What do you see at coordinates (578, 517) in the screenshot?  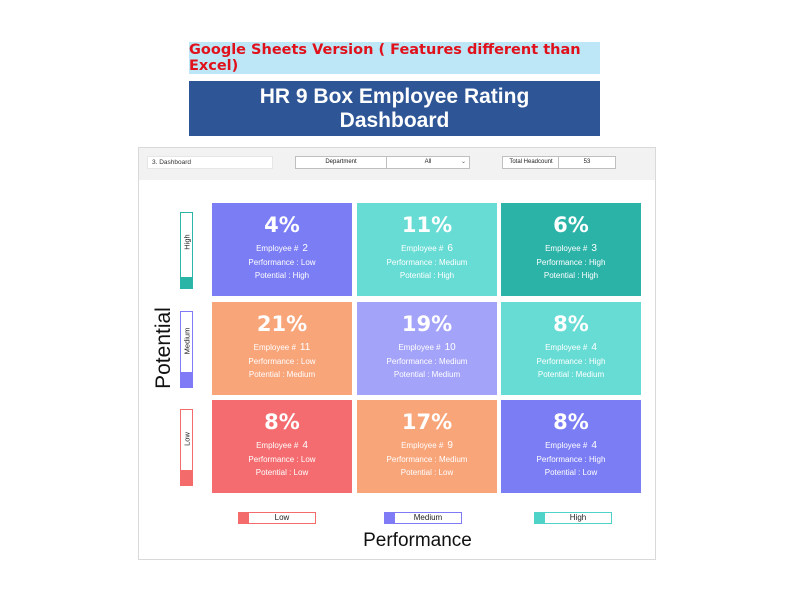 I see `legend-label: High` at bounding box center [578, 517].